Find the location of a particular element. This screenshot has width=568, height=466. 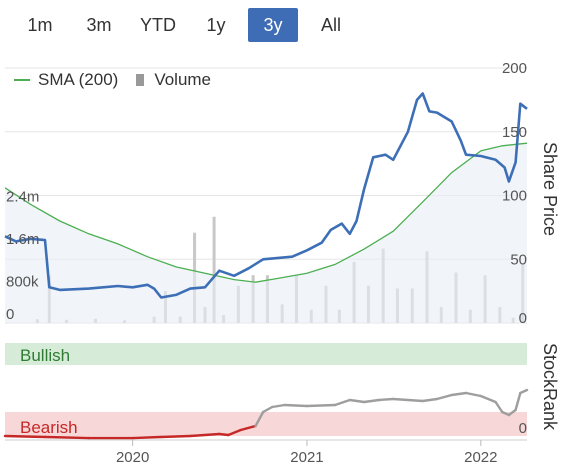

volume-legend-swatch is located at coordinates (140, 80).